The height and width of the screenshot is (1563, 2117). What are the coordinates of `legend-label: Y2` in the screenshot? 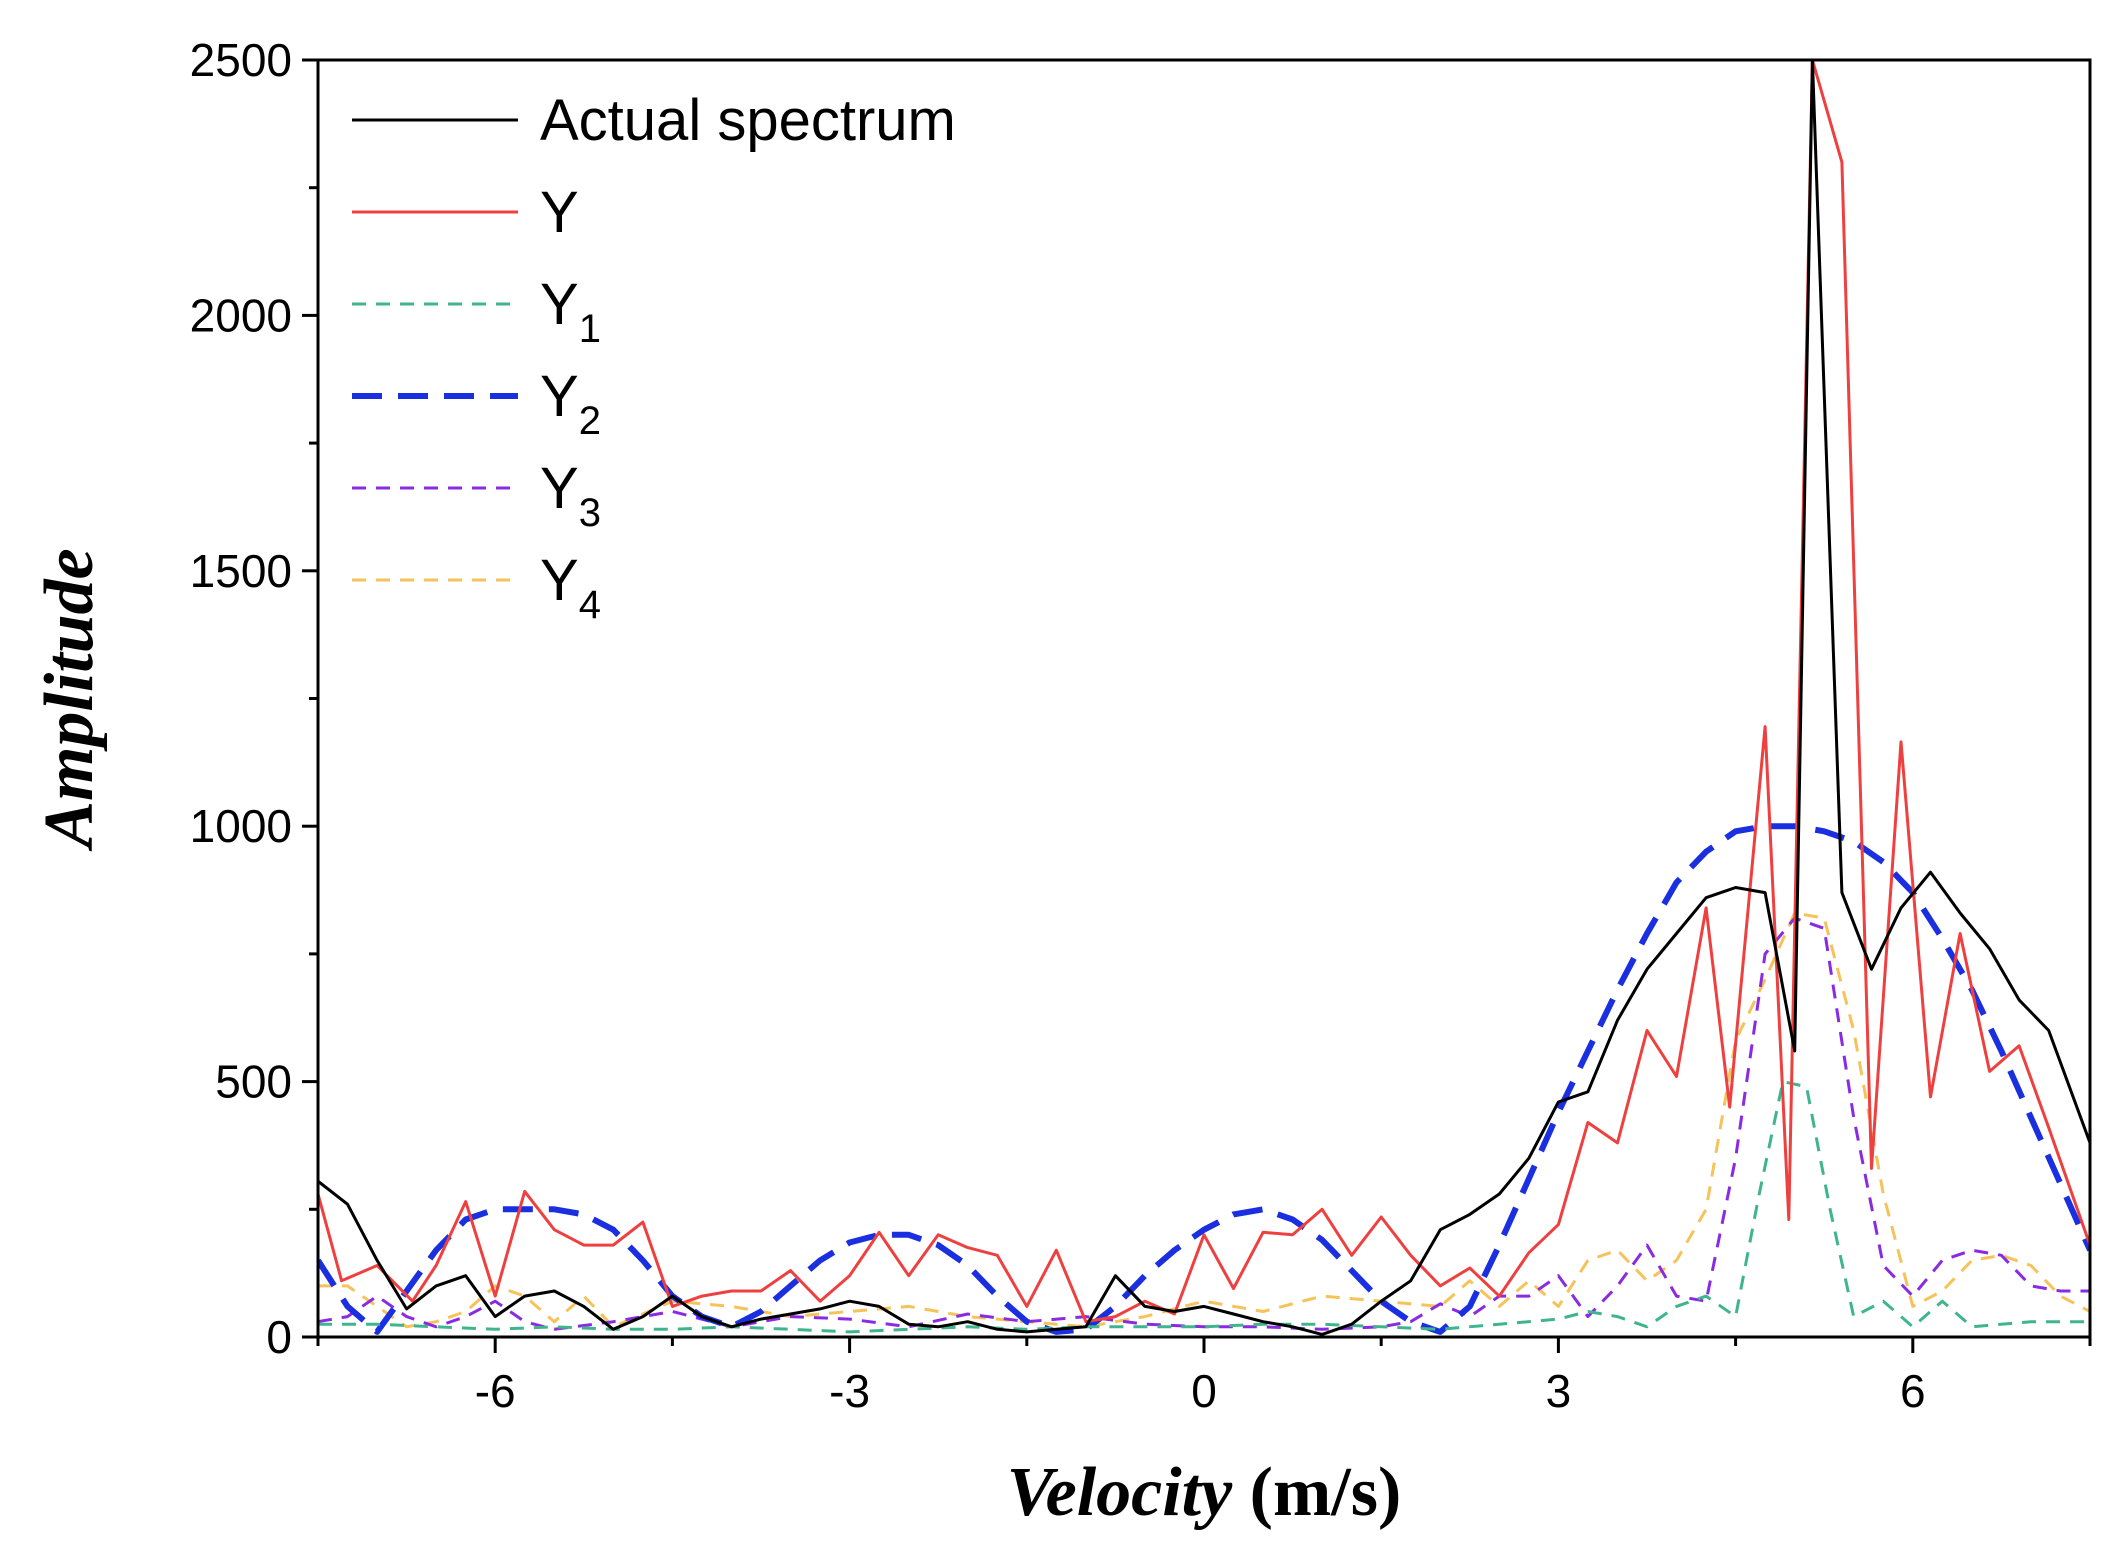 It's located at (570, 403).